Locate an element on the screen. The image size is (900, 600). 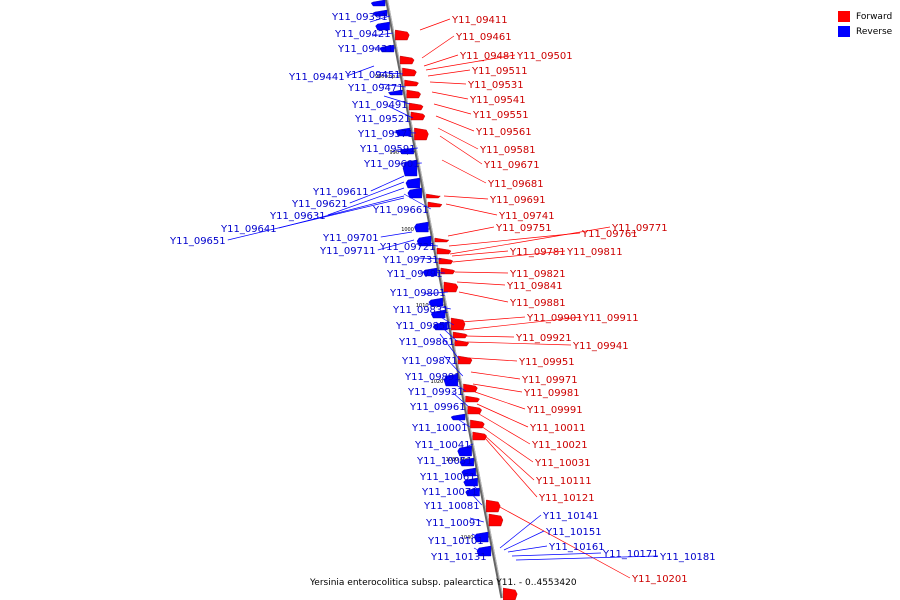
forward-gene-label: Y11_09411 is located at coordinates (479, 20).